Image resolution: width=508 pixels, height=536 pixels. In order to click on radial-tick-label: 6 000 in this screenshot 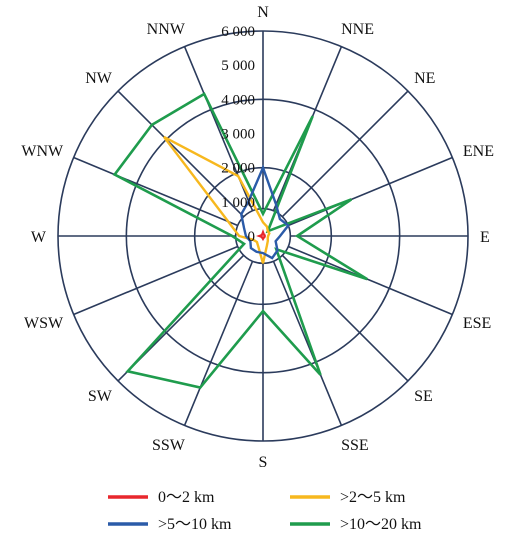, I will do `click(238, 32)`.